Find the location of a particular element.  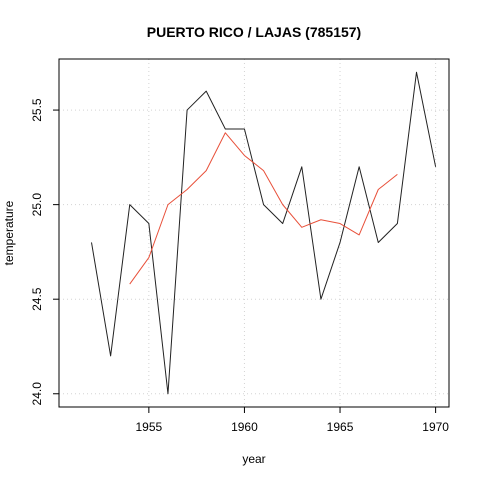

x-tick-label: 1965 is located at coordinates (340, 427).